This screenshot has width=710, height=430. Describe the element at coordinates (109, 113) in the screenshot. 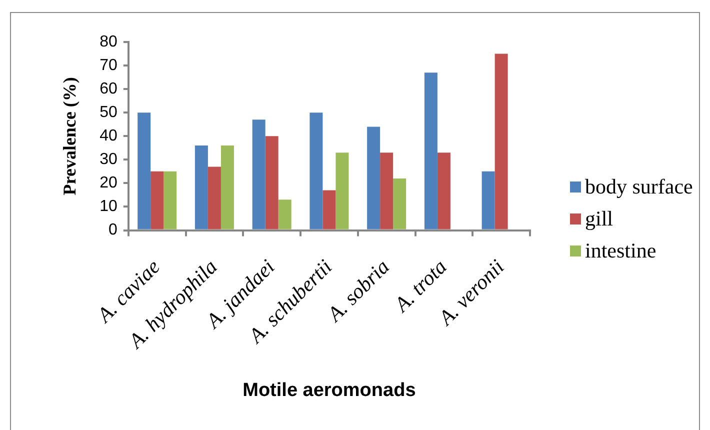

I see `y-tick-label: 50` at that location.